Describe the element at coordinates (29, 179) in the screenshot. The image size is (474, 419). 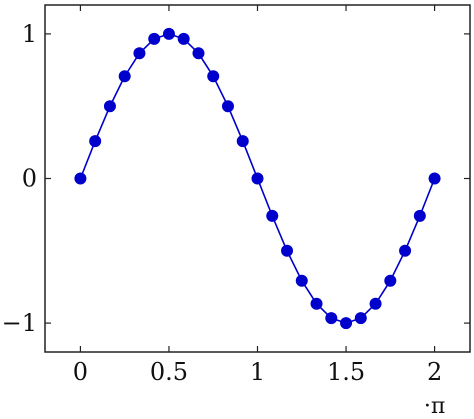
I see `y-tick-label: 0` at that location.